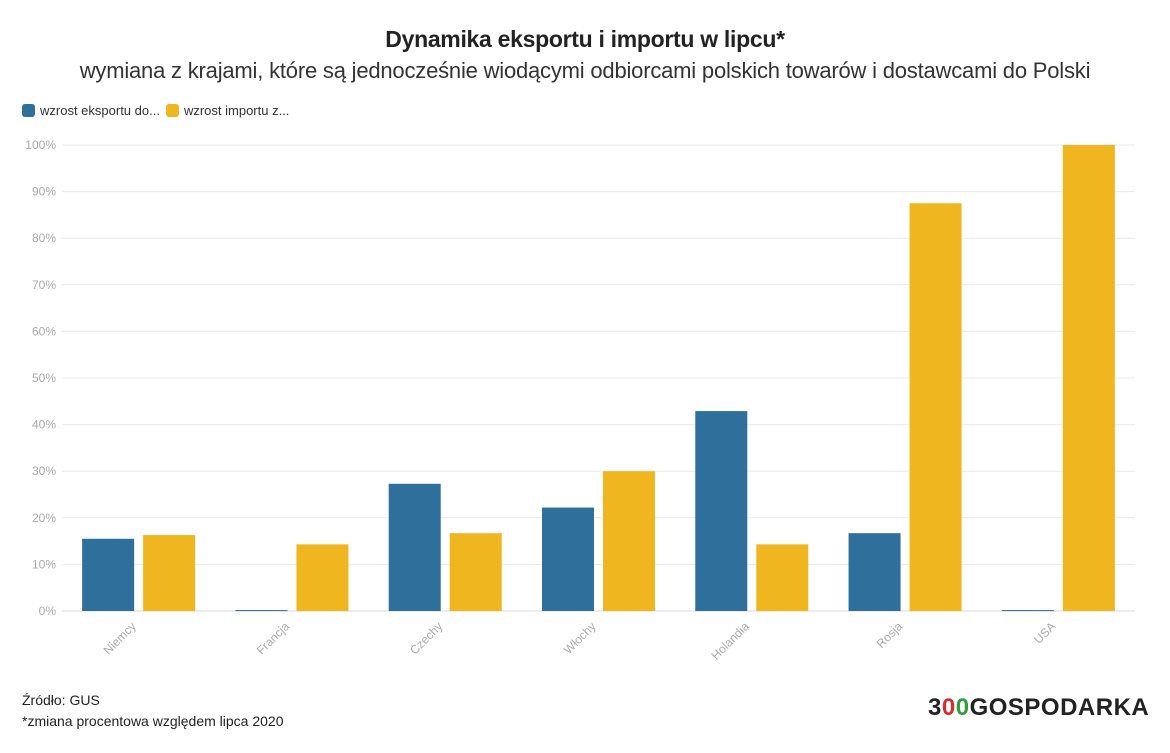 This screenshot has height=753, width=1170. I want to click on source-text: Źródło: GUS, so click(61, 700).